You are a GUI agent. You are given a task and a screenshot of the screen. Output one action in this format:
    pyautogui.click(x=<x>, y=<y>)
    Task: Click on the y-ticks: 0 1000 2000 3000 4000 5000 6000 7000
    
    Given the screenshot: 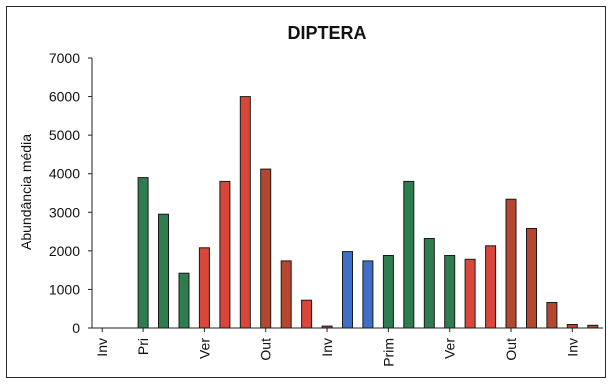 What is the action you would take?
    pyautogui.click(x=70, y=193)
    